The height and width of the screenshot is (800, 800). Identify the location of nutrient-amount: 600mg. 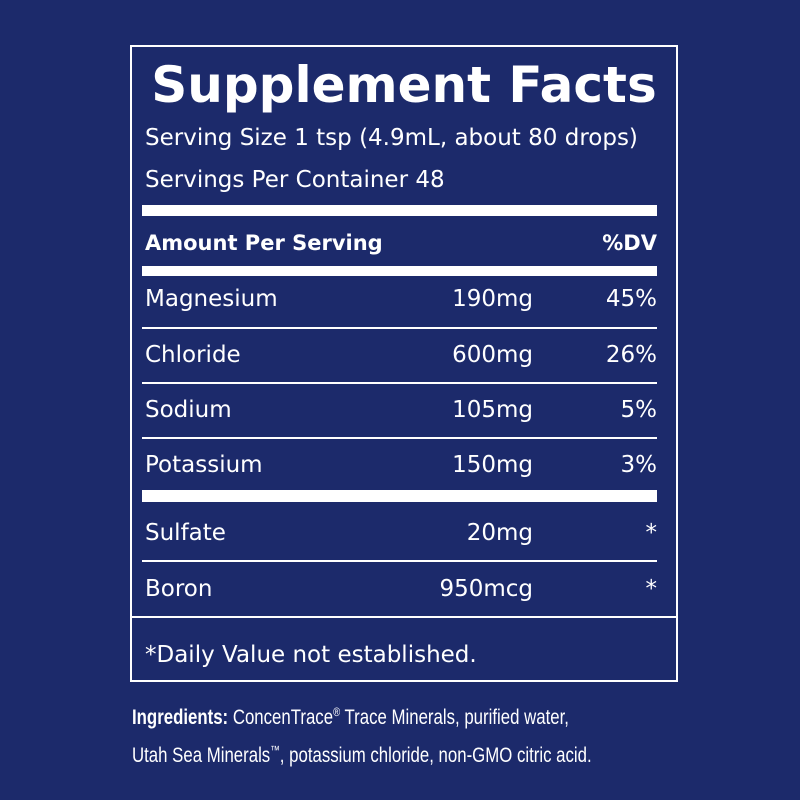
(492, 355).